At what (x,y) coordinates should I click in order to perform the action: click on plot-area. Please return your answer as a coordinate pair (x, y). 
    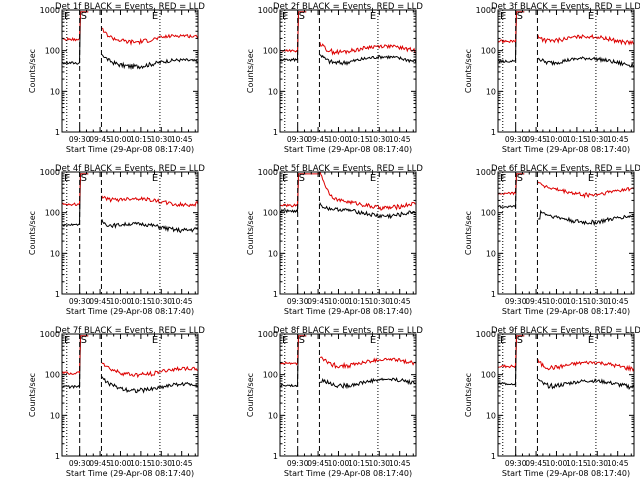
    Looking at the image, I should click on (348, 196).